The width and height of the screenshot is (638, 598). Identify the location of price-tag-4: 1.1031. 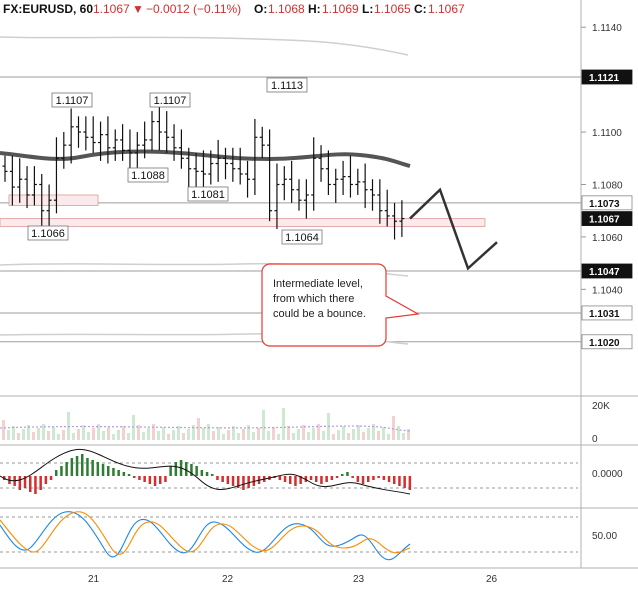
(604, 314).